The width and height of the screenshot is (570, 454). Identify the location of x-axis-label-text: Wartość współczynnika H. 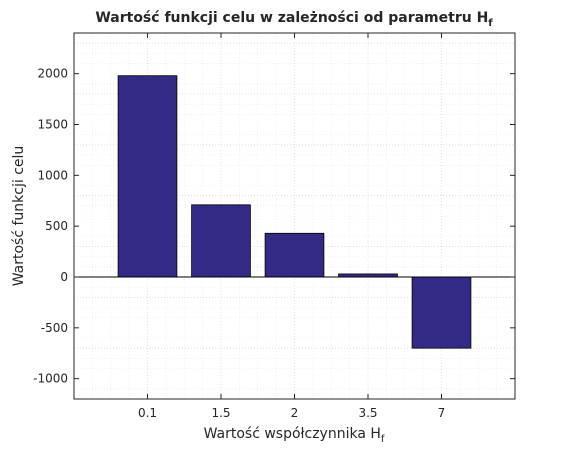
(292, 434).